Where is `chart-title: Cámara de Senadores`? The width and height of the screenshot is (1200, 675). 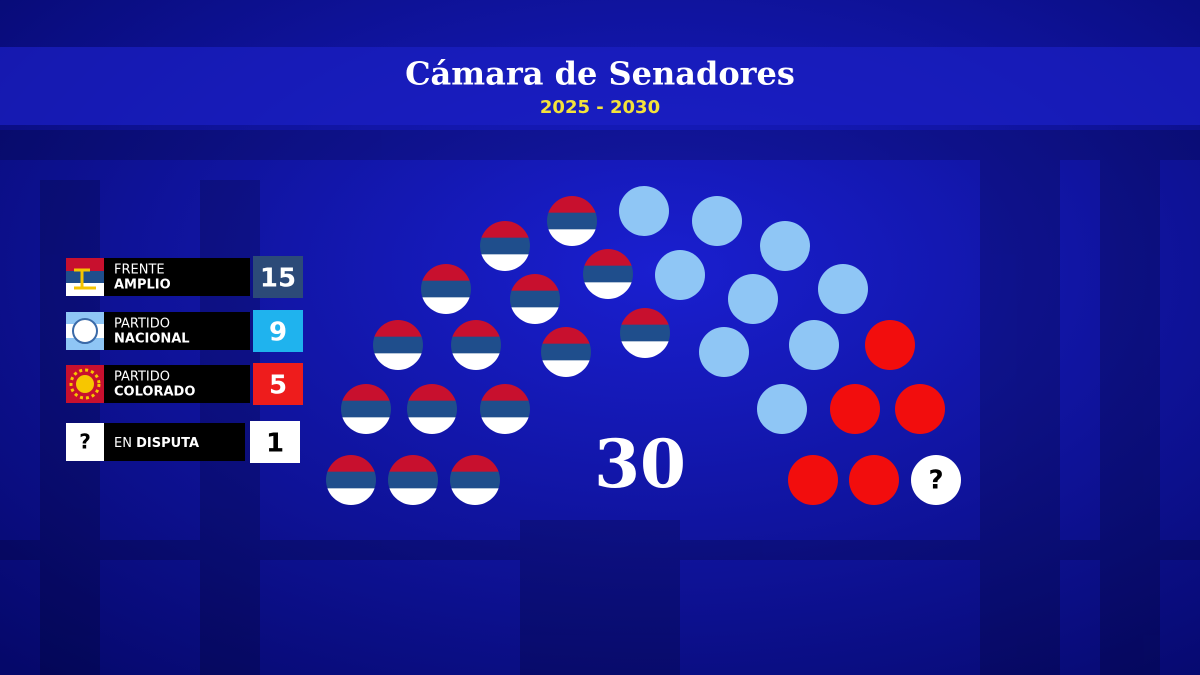
chart-title: Cámara de Senadores is located at coordinates (600, 74).